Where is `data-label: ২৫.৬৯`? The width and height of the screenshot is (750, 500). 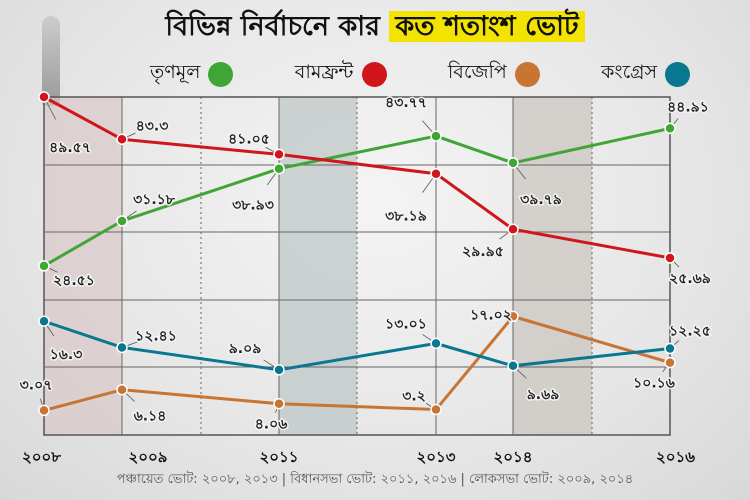
data-label: ২৫.৬৯ is located at coordinates (690, 279).